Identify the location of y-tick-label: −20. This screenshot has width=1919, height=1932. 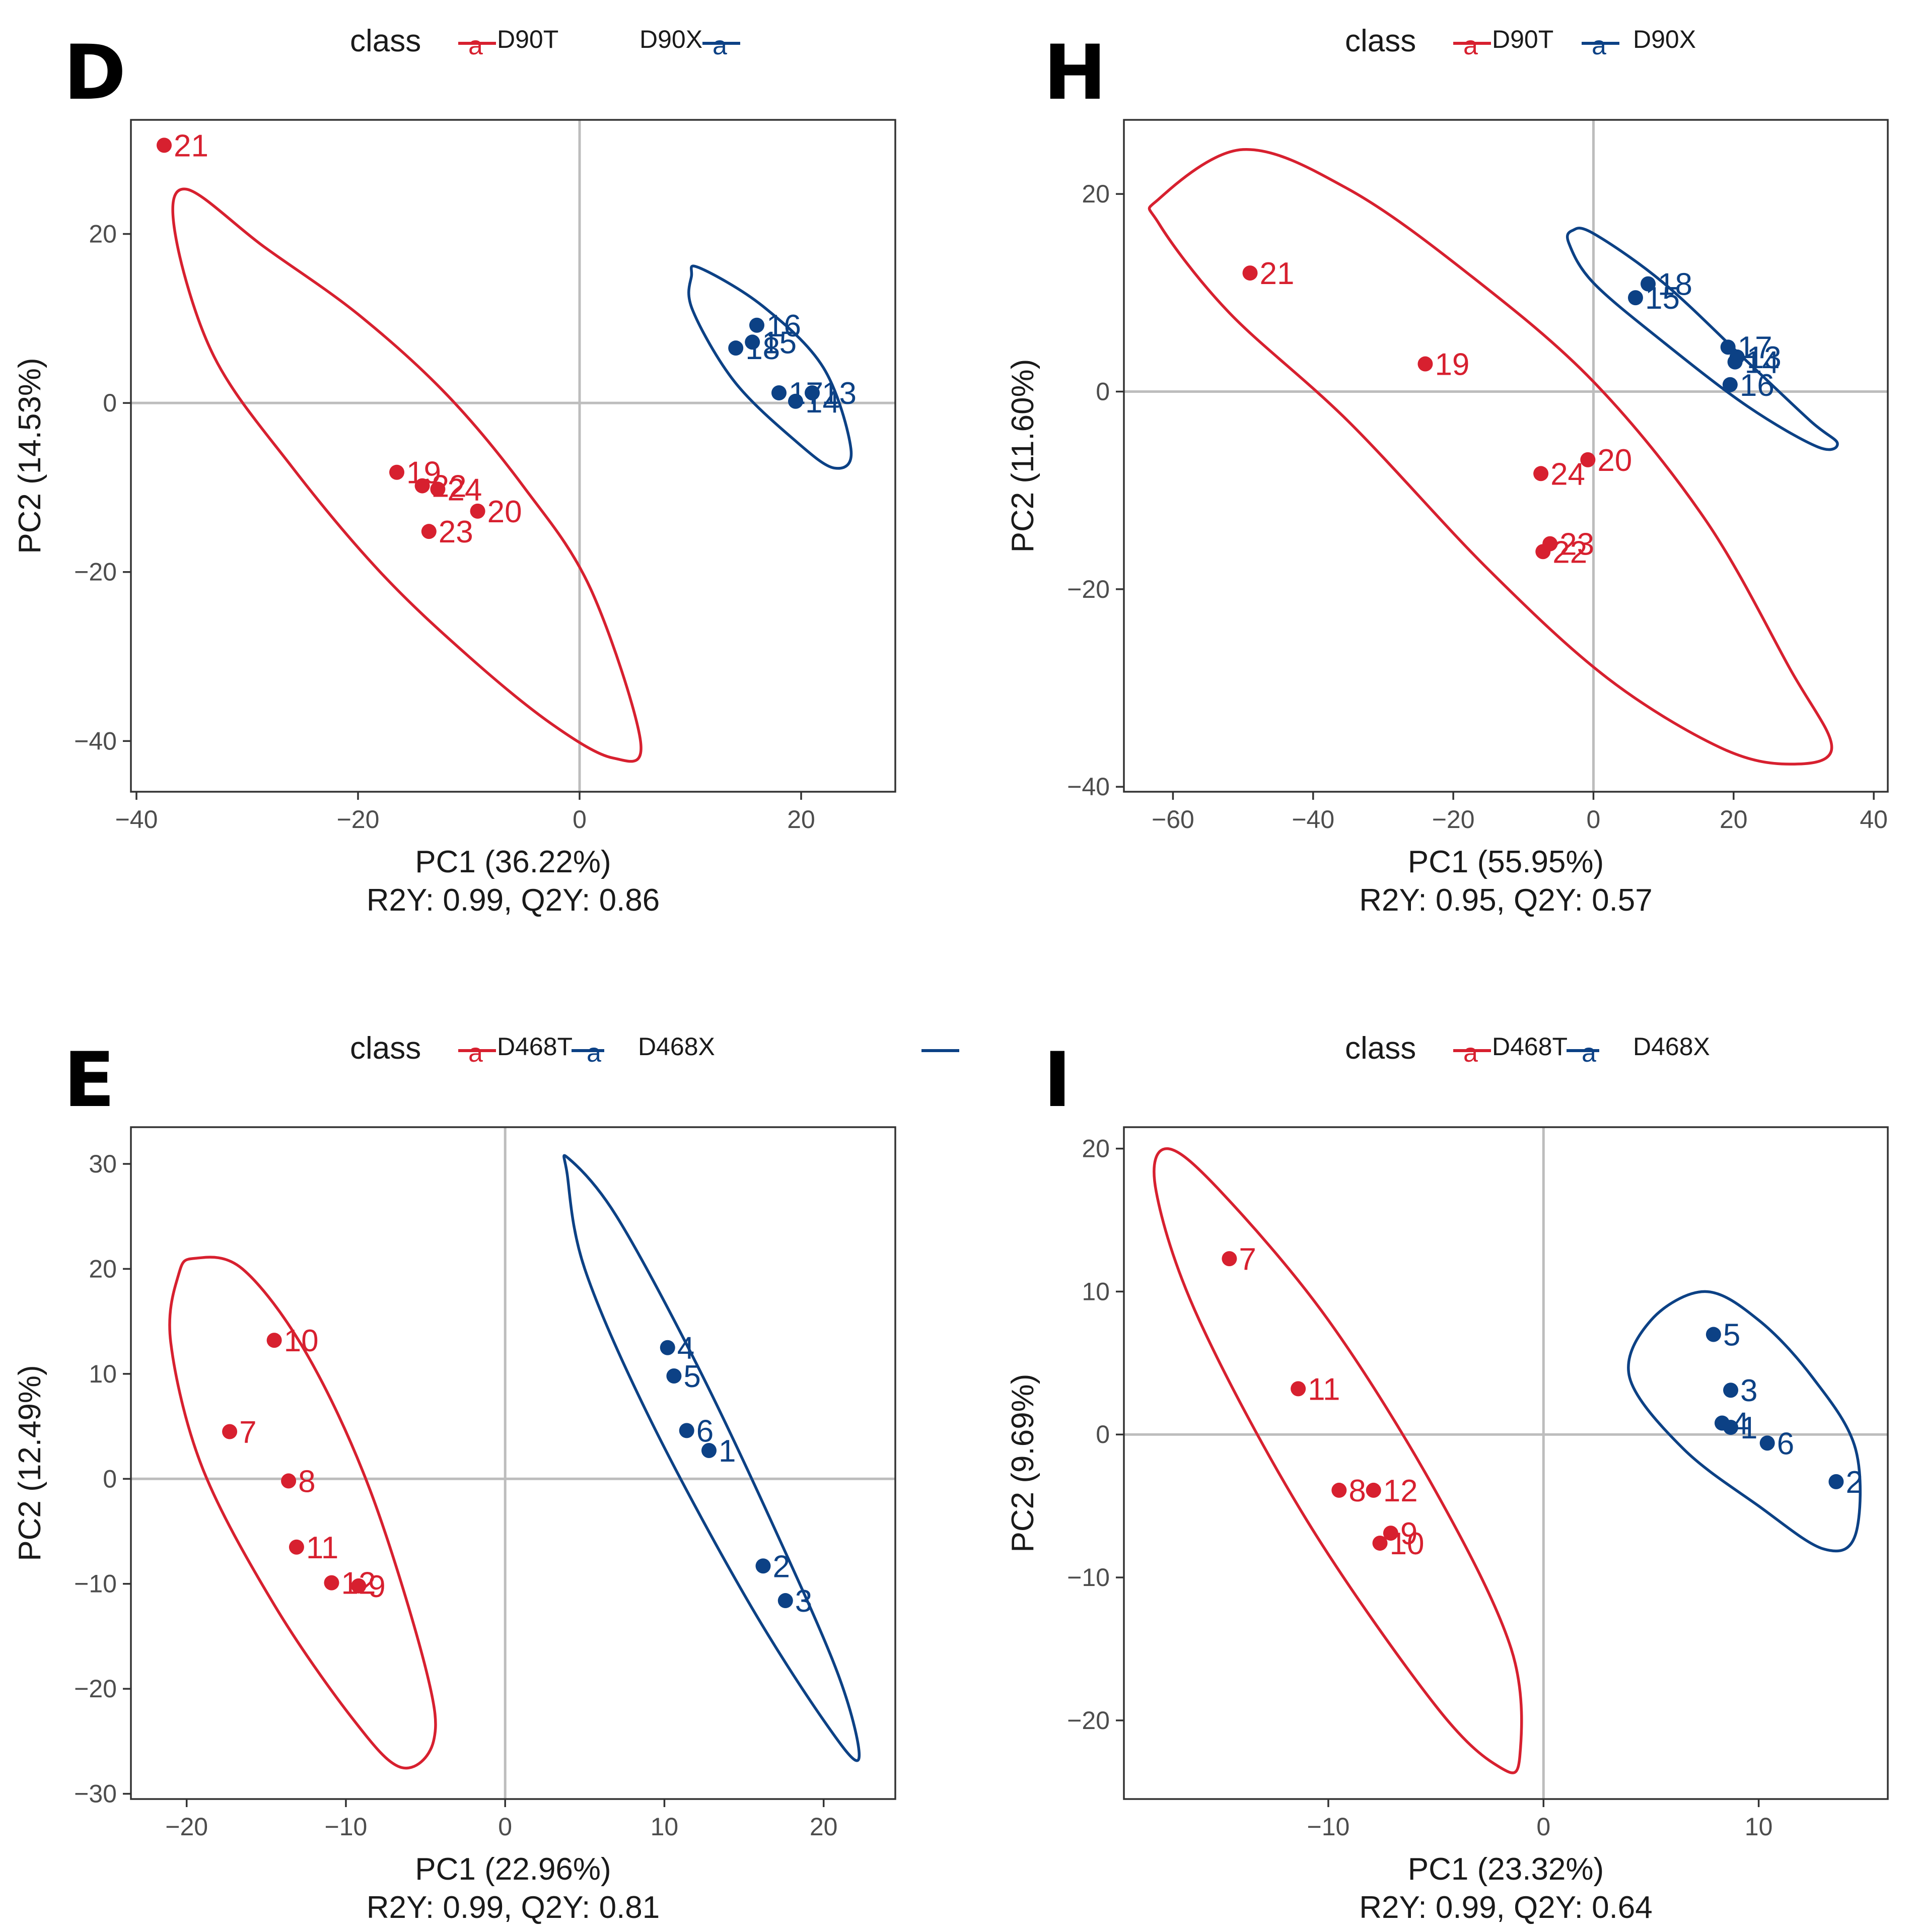
(96, 572).